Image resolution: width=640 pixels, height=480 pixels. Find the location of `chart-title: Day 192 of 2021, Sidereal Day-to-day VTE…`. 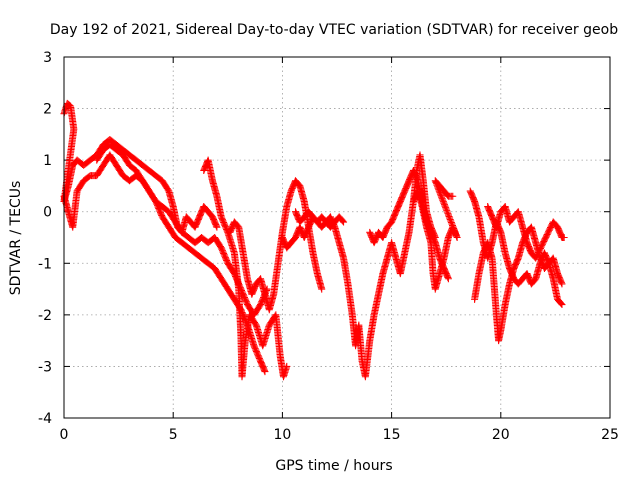

chart-title: Day 192 of 2021, Sidereal Day-to-day VTE… is located at coordinates (334, 30).